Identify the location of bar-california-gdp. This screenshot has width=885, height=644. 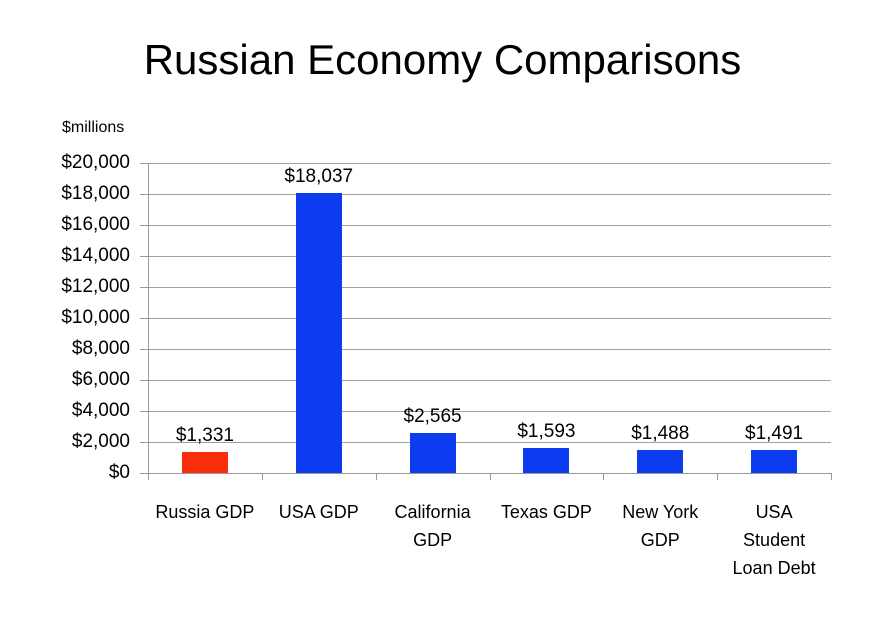
(432, 453).